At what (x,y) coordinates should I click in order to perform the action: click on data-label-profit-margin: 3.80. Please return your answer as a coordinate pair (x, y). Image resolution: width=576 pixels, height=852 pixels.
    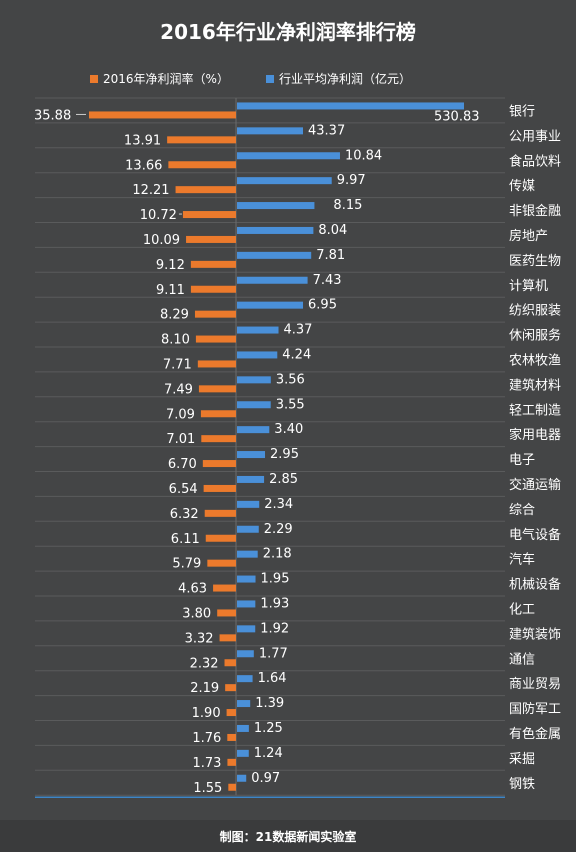
    Looking at the image, I should click on (196, 613).